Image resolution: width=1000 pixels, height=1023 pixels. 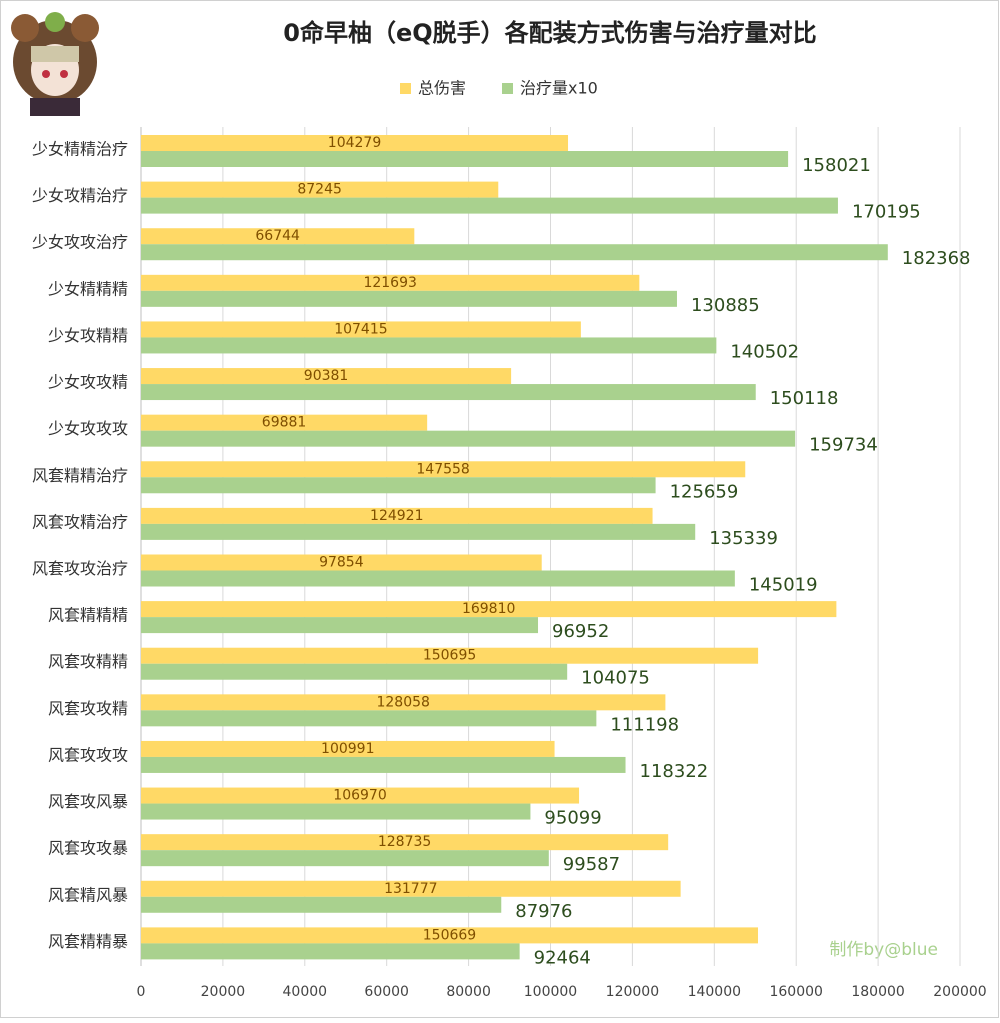 I want to click on value-label: 131777, so click(x=410, y=889).